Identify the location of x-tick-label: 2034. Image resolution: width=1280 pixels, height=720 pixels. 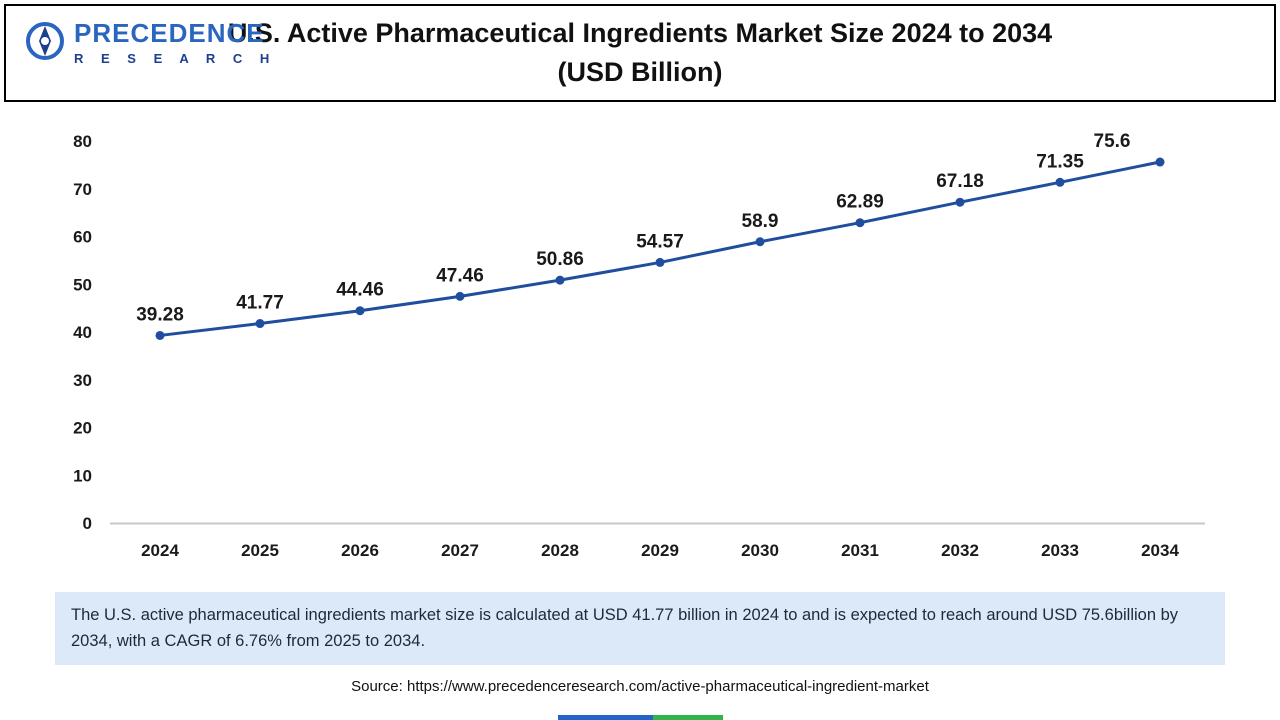
(1160, 550).